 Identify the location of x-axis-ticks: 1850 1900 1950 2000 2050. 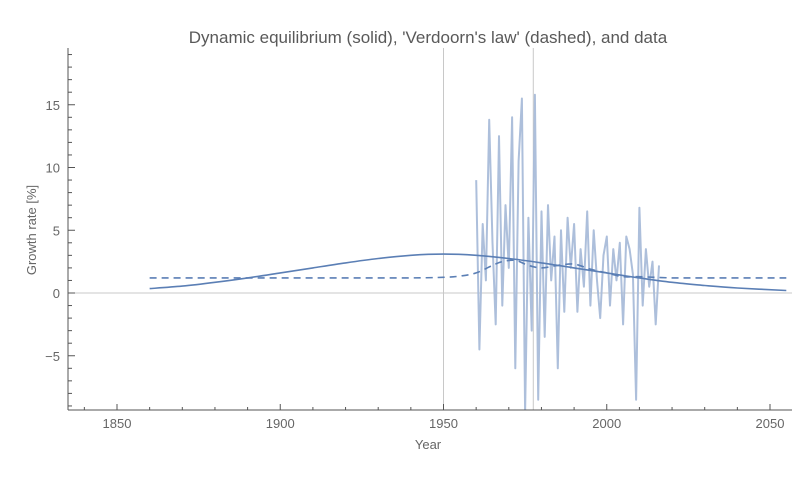
(434, 417).